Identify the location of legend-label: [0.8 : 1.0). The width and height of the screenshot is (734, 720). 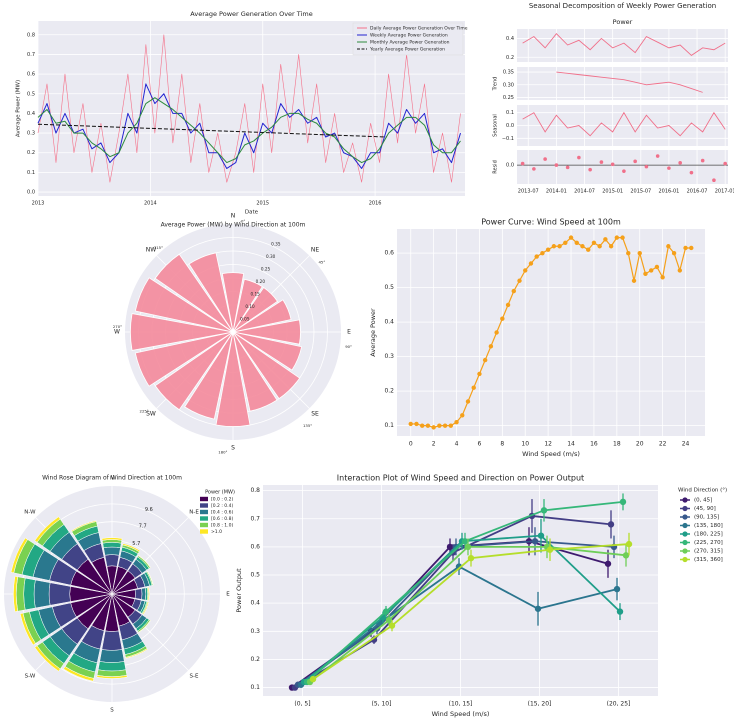
(222, 526).